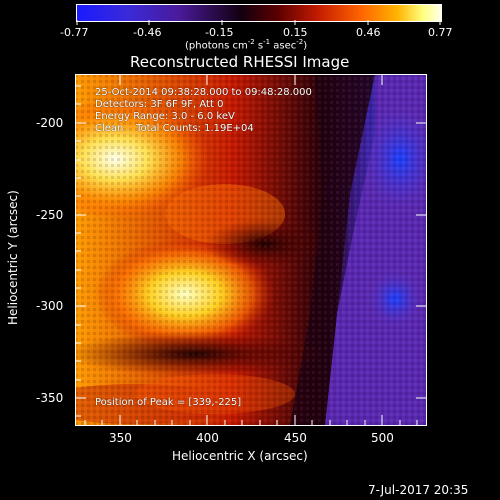 This screenshot has width=500, height=500. Describe the element at coordinates (440, 32) in the screenshot. I see `colorbar-tick-label: 0.77` at that location.